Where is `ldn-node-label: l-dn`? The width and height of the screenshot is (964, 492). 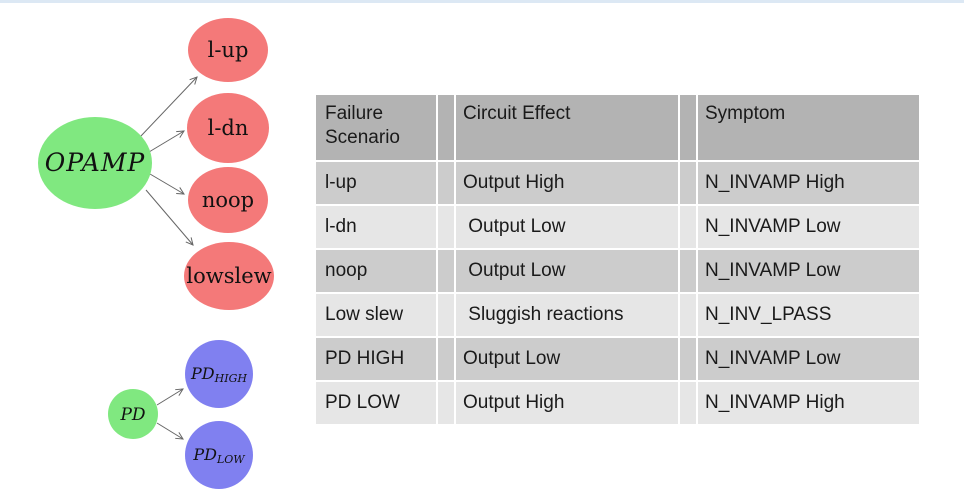
ldn-node-label: l-dn is located at coordinates (228, 128).